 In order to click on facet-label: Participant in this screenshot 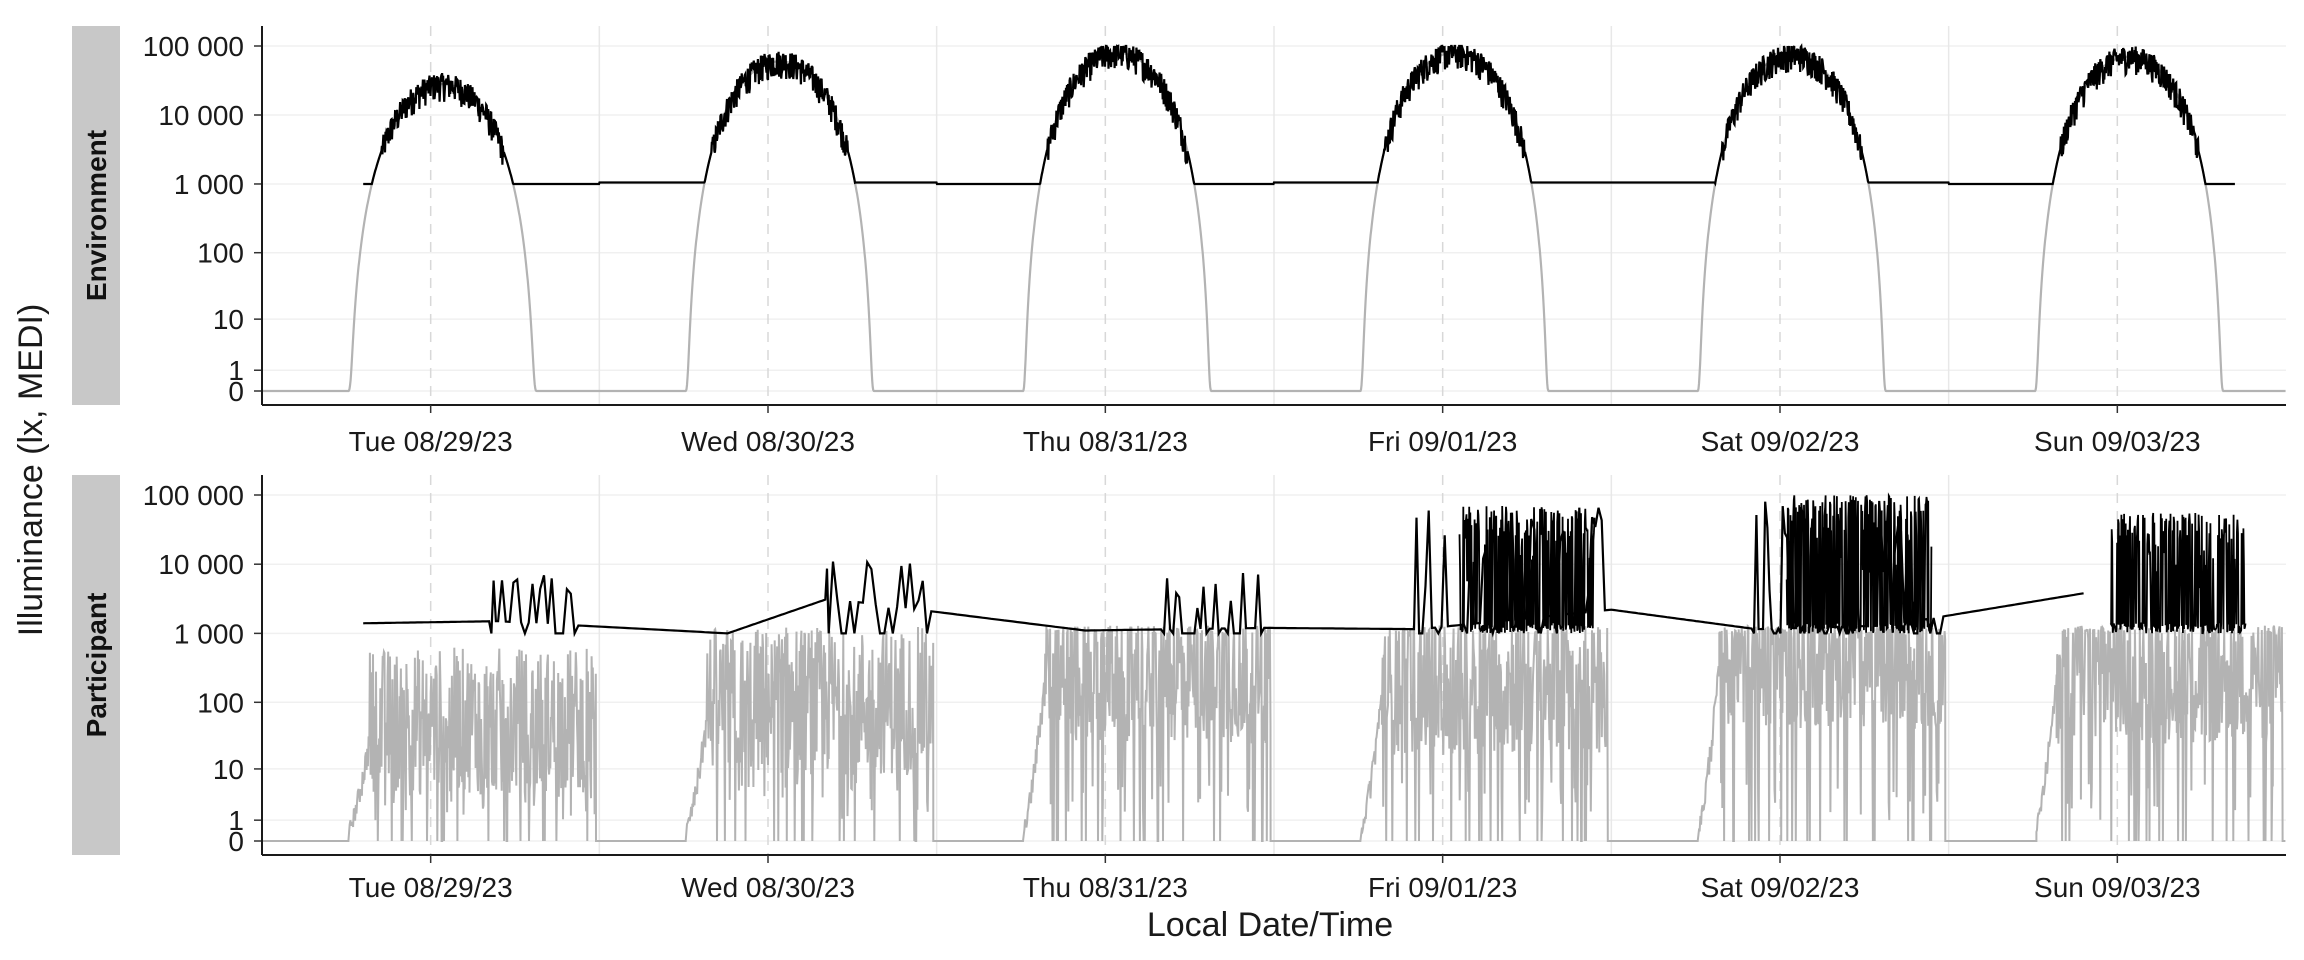, I will do `click(96, 665)`.